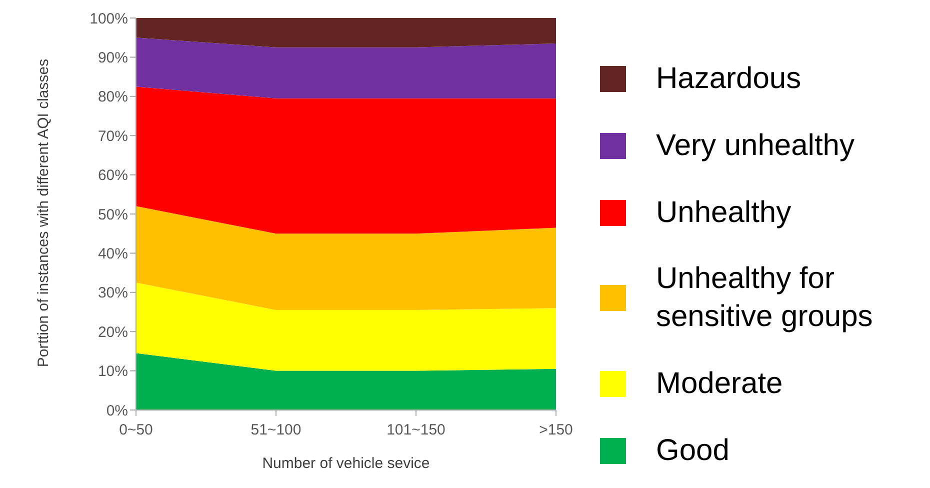  What do you see at coordinates (113, 371) in the screenshot?
I see `y-tick-label: 10%` at bounding box center [113, 371].